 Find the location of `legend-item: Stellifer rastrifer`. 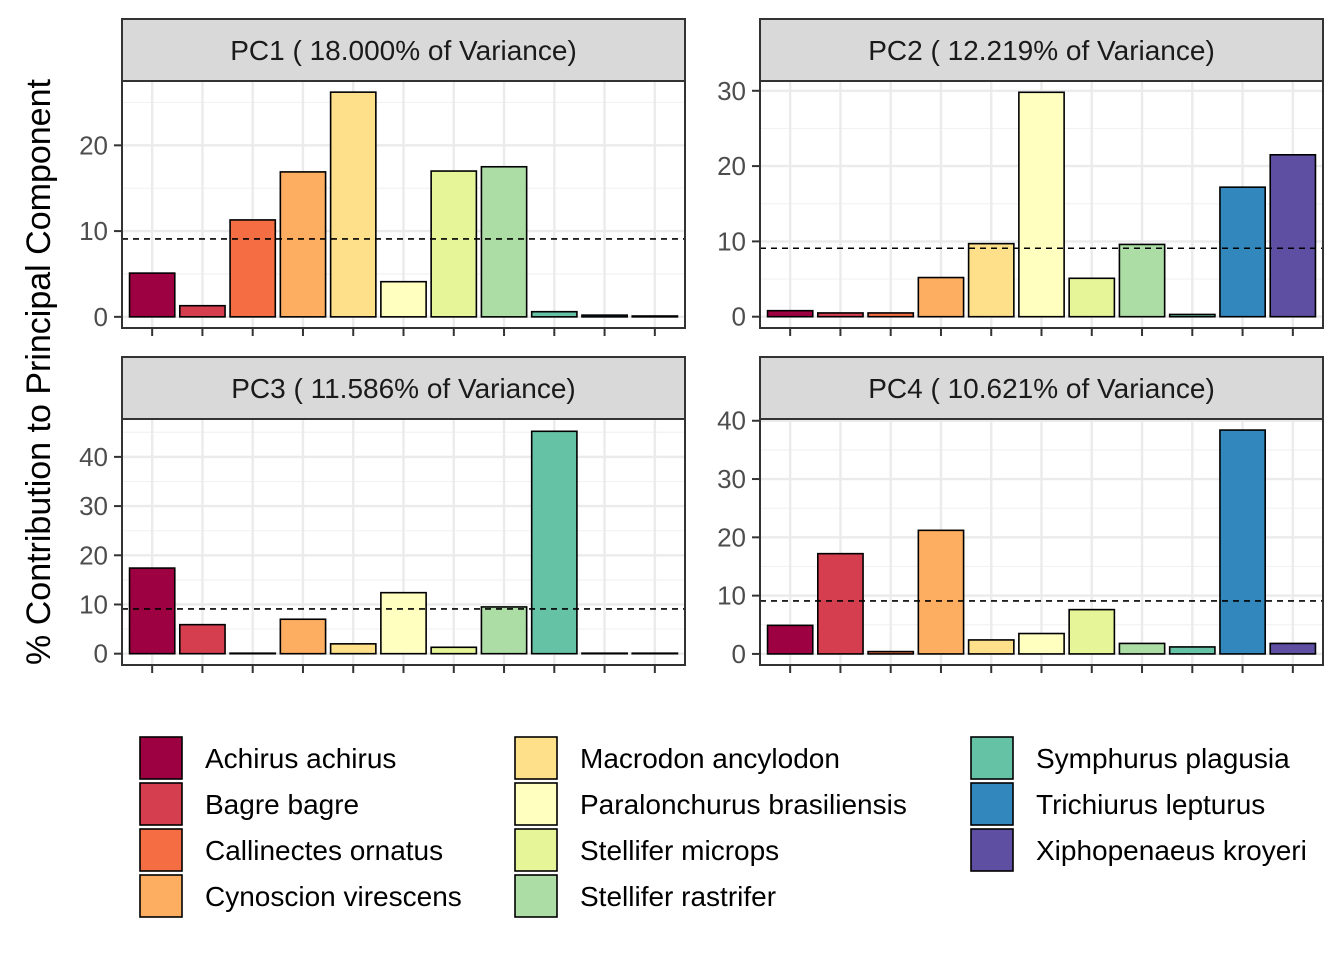

legend-item: Stellifer rastrifer is located at coordinates (645, 896).